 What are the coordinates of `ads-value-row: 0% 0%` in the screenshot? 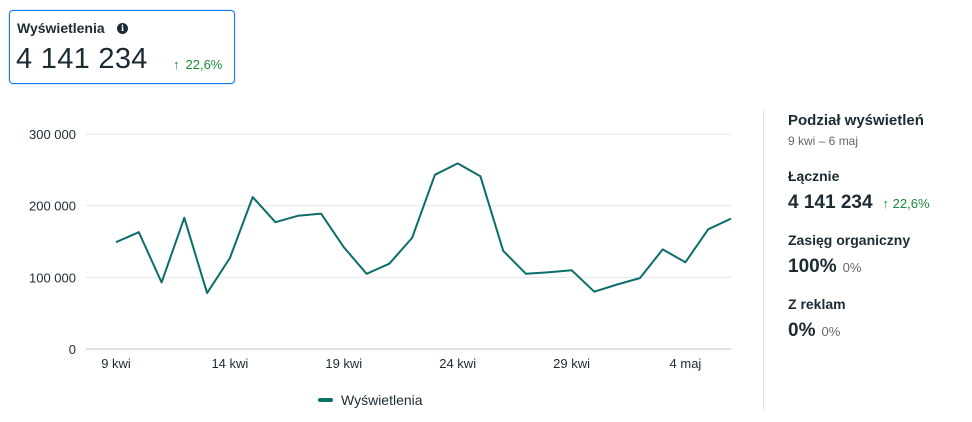 It's located at (814, 331).